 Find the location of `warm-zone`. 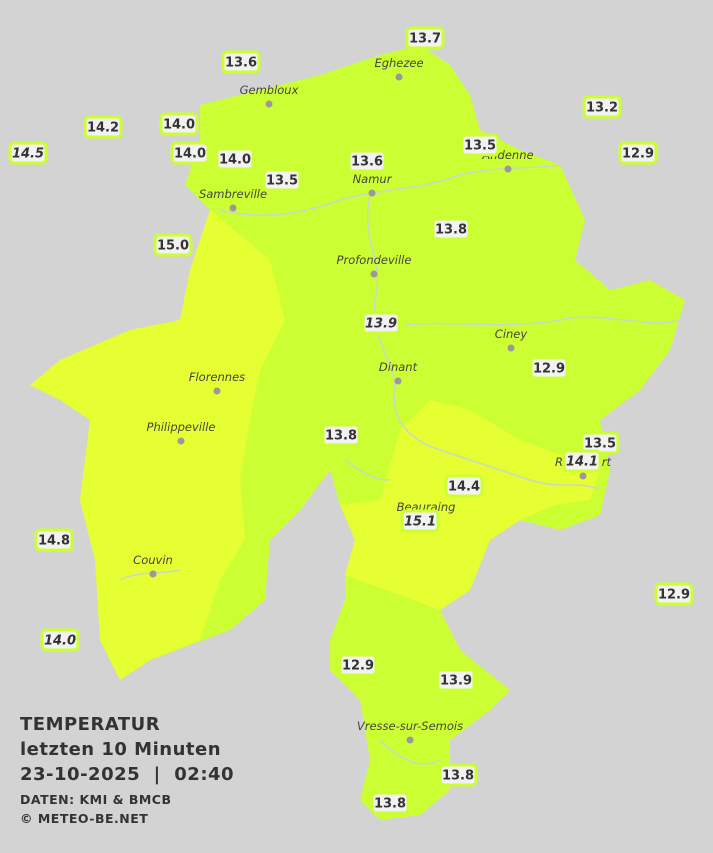

warm-zone is located at coordinates (470, 505).